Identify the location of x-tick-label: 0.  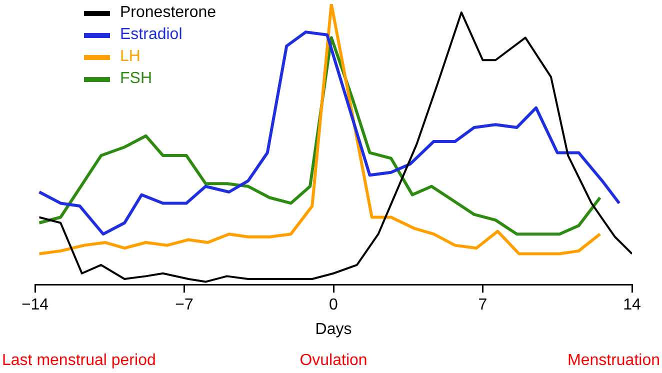
(333, 305).